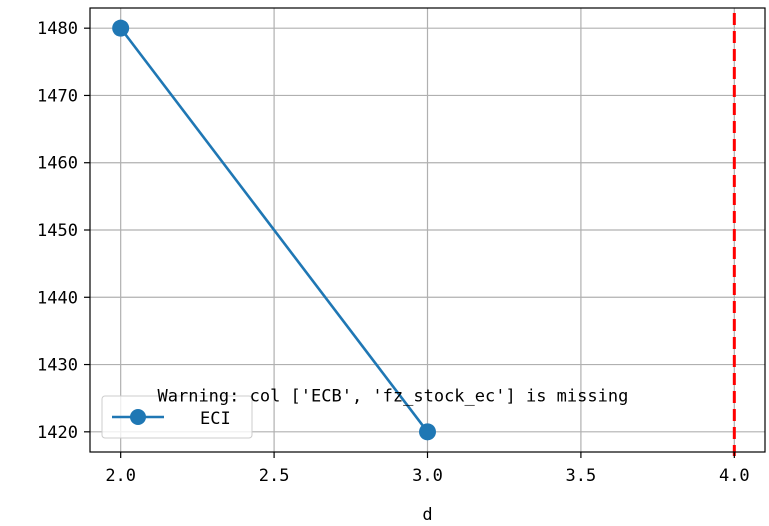  Describe the element at coordinates (581, 476) in the screenshot. I see `x-tick-label: 3.5` at that location.